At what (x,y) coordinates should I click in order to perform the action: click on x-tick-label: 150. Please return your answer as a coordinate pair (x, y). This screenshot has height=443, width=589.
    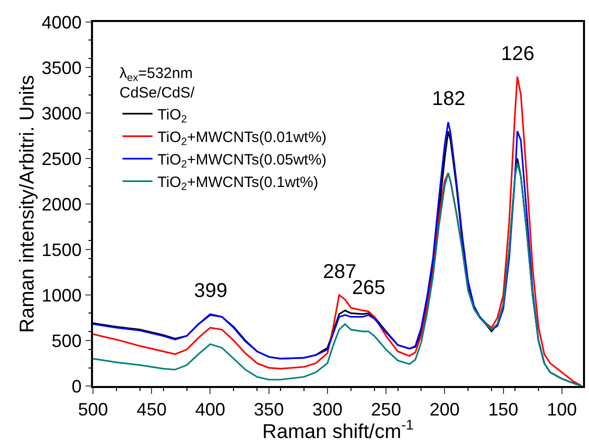
    Looking at the image, I should click on (503, 409).